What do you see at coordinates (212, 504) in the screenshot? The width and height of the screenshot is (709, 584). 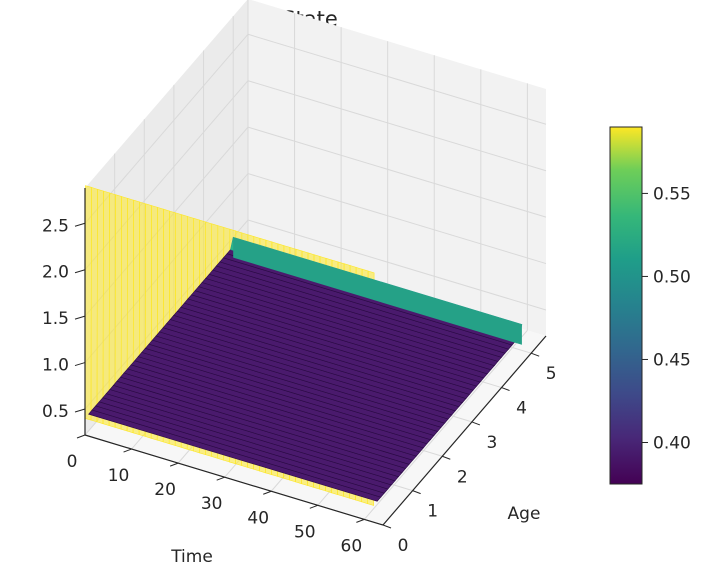 I see `time-tick-label: 30` at bounding box center [212, 504].